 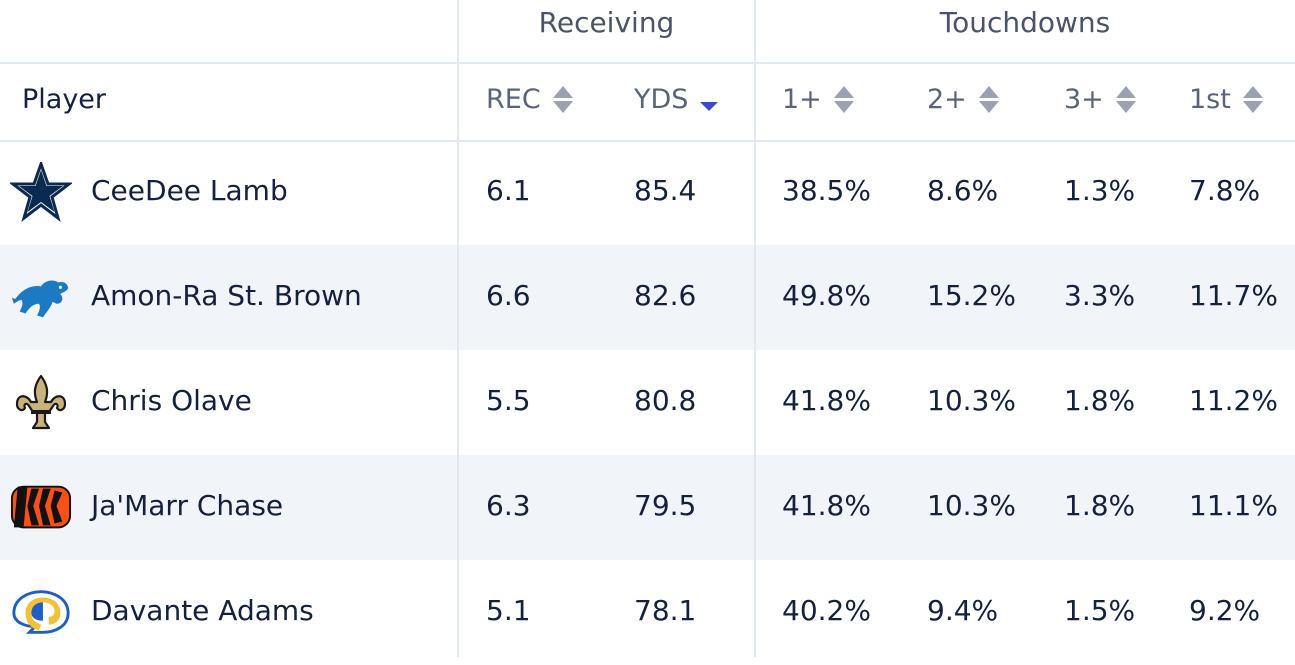 I want to click on rec-column-header: REC, so click(x=529, y=99).